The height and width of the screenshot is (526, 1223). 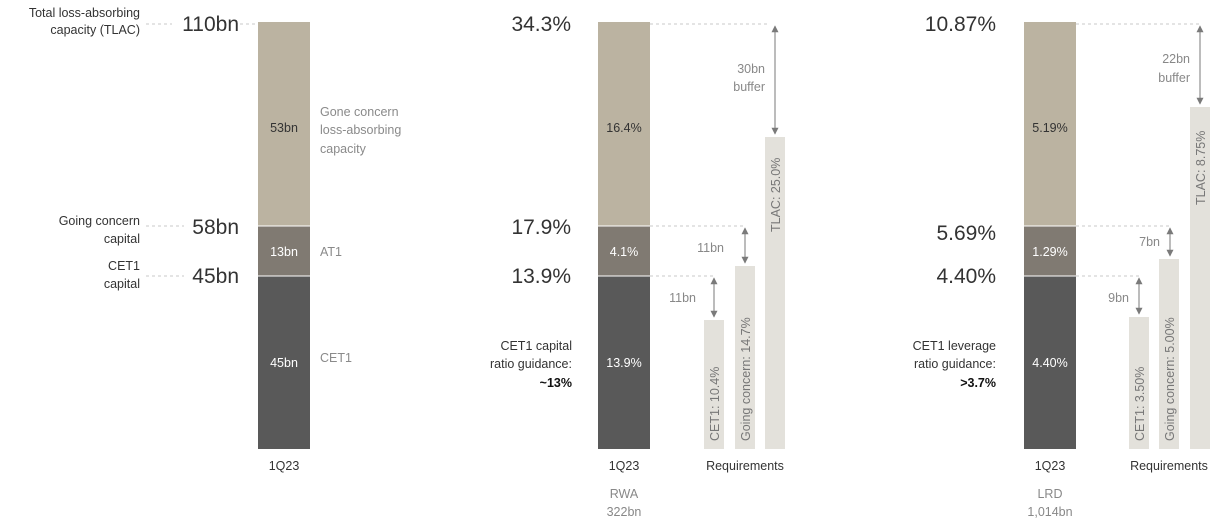 What do you see at coordinates (541, 227) in the screenshot?
I see `value-going: 17.9%` at bounding box center [541, 227].